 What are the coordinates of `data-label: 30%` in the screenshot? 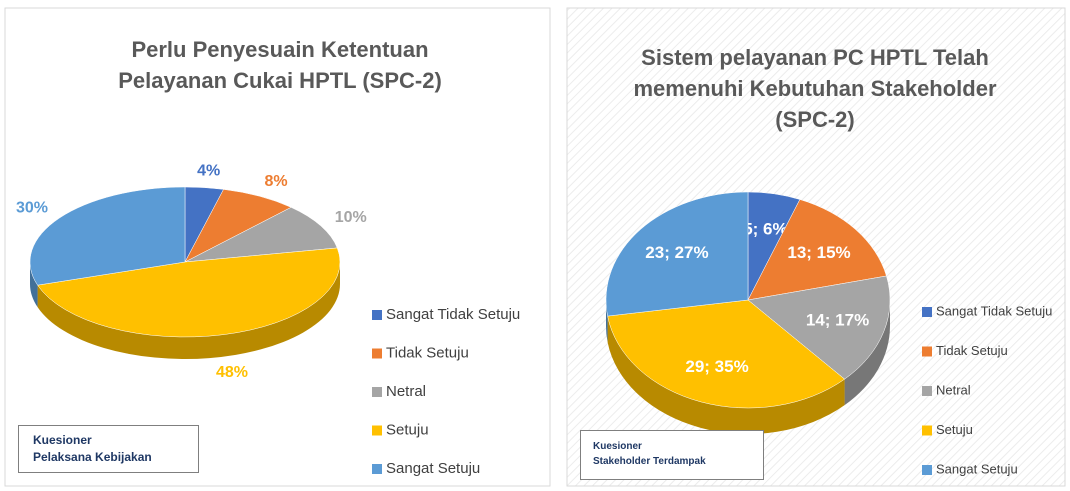 It's located at (32, 207).